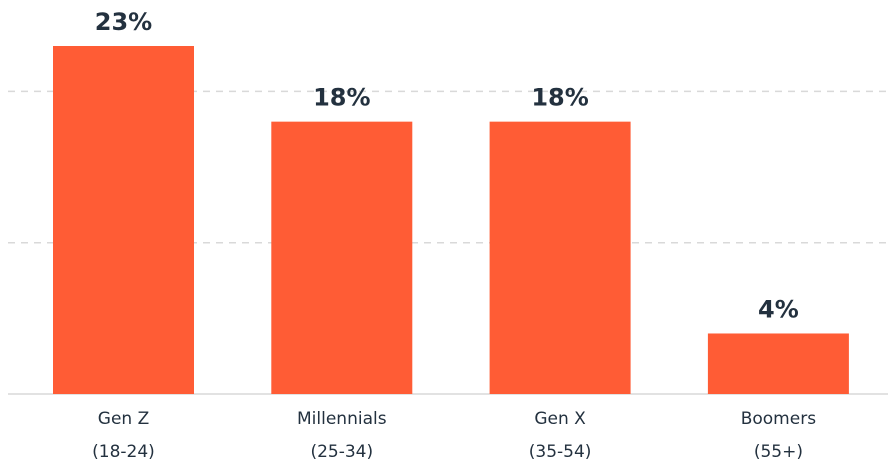  What do you see at coordinates (560, 419) in the screenshot?
I see `category-label-2: Gen X` at bounding box center [560, 419].